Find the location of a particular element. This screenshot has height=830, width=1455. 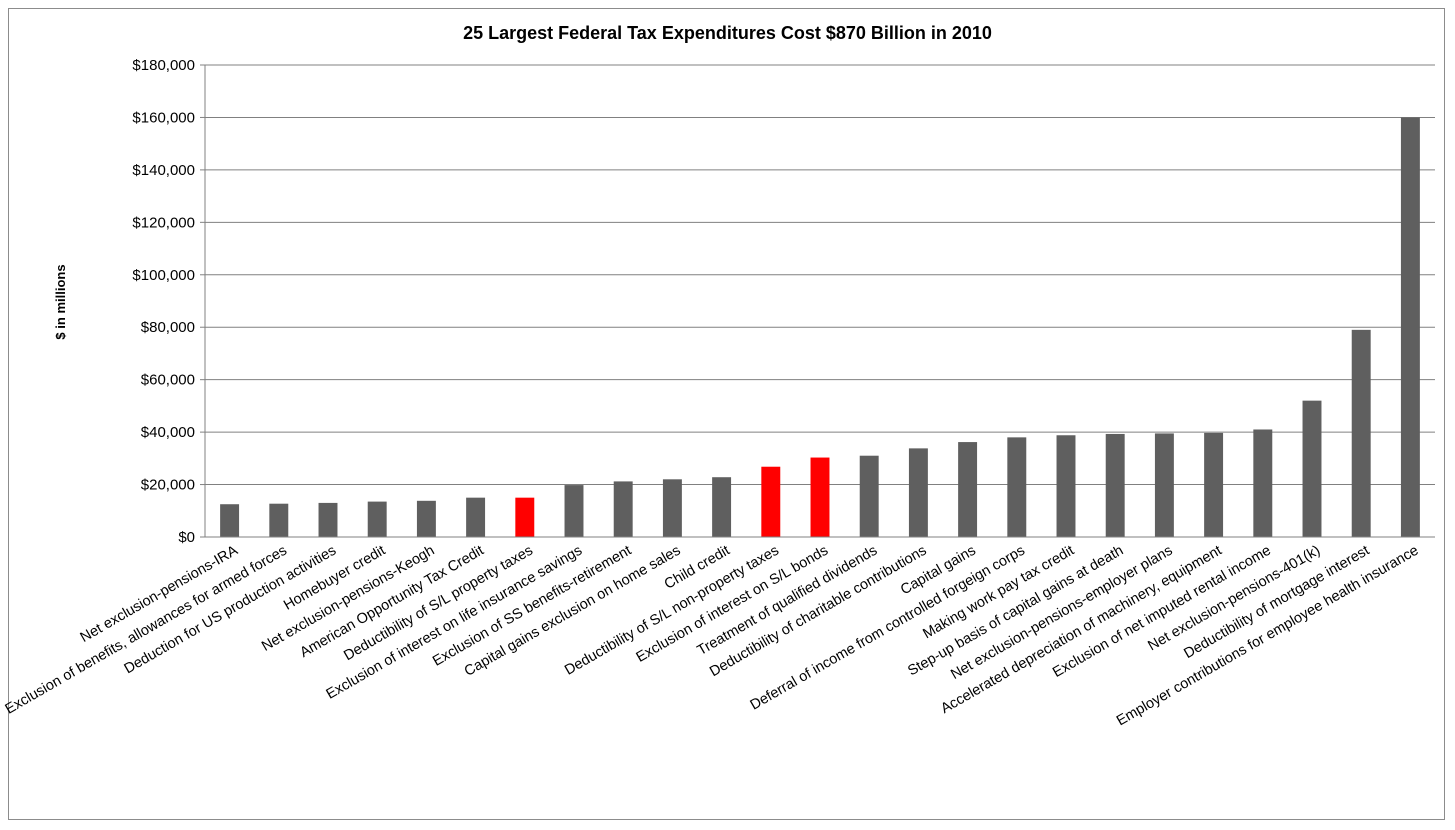

y-tick-label: $100,000 is located at coordinates (163, 275).